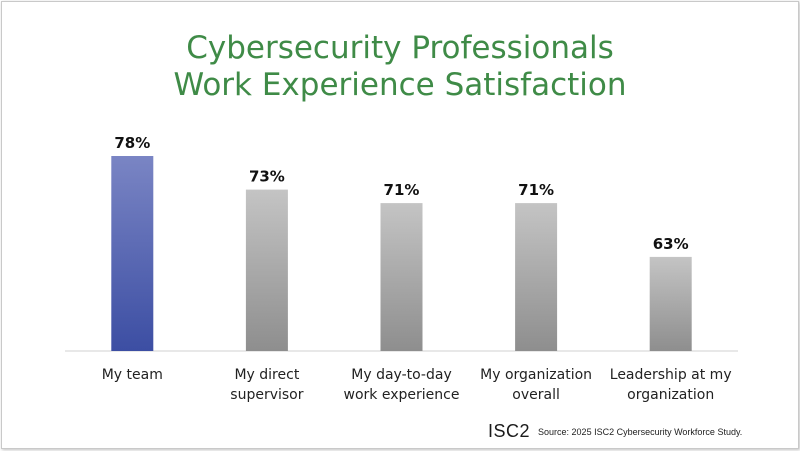  Describe the element at coordinates (132, 143) in the screenshot. I see `data-label-1: 78%` at that location.